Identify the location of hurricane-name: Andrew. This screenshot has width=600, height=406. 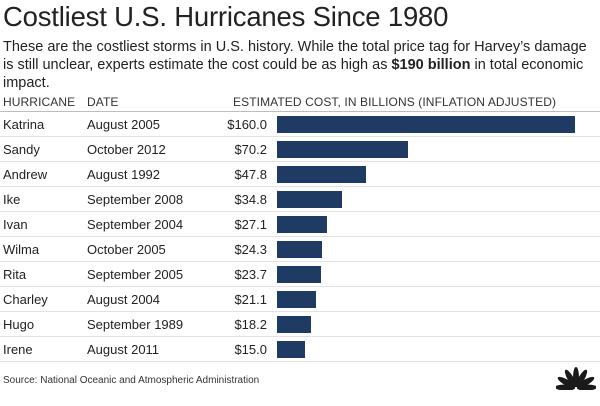
(25, 174).